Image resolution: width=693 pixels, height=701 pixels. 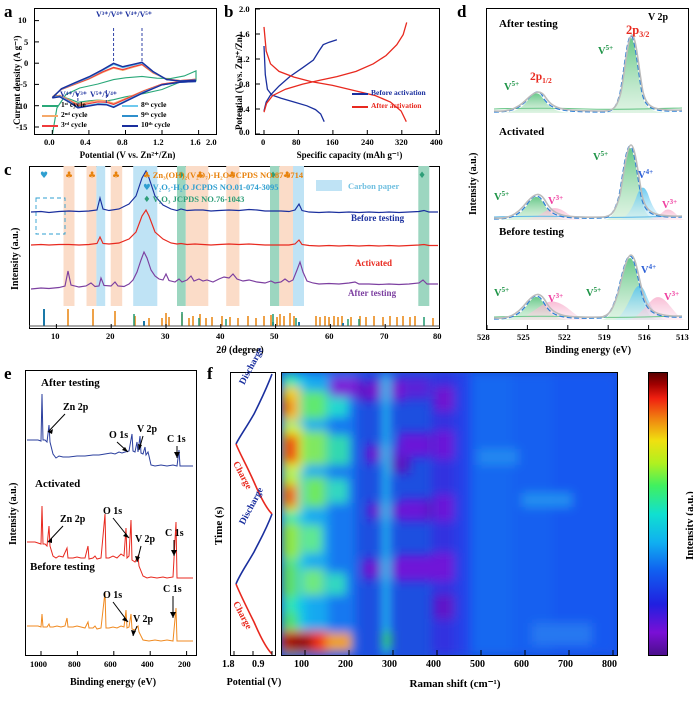 What do you see at coordinates (198, 199) in the screenshot?
I see `legend-c-text-2: V₂O₃ JCPDS NO.76-1043` at bounding box center [198, 199].